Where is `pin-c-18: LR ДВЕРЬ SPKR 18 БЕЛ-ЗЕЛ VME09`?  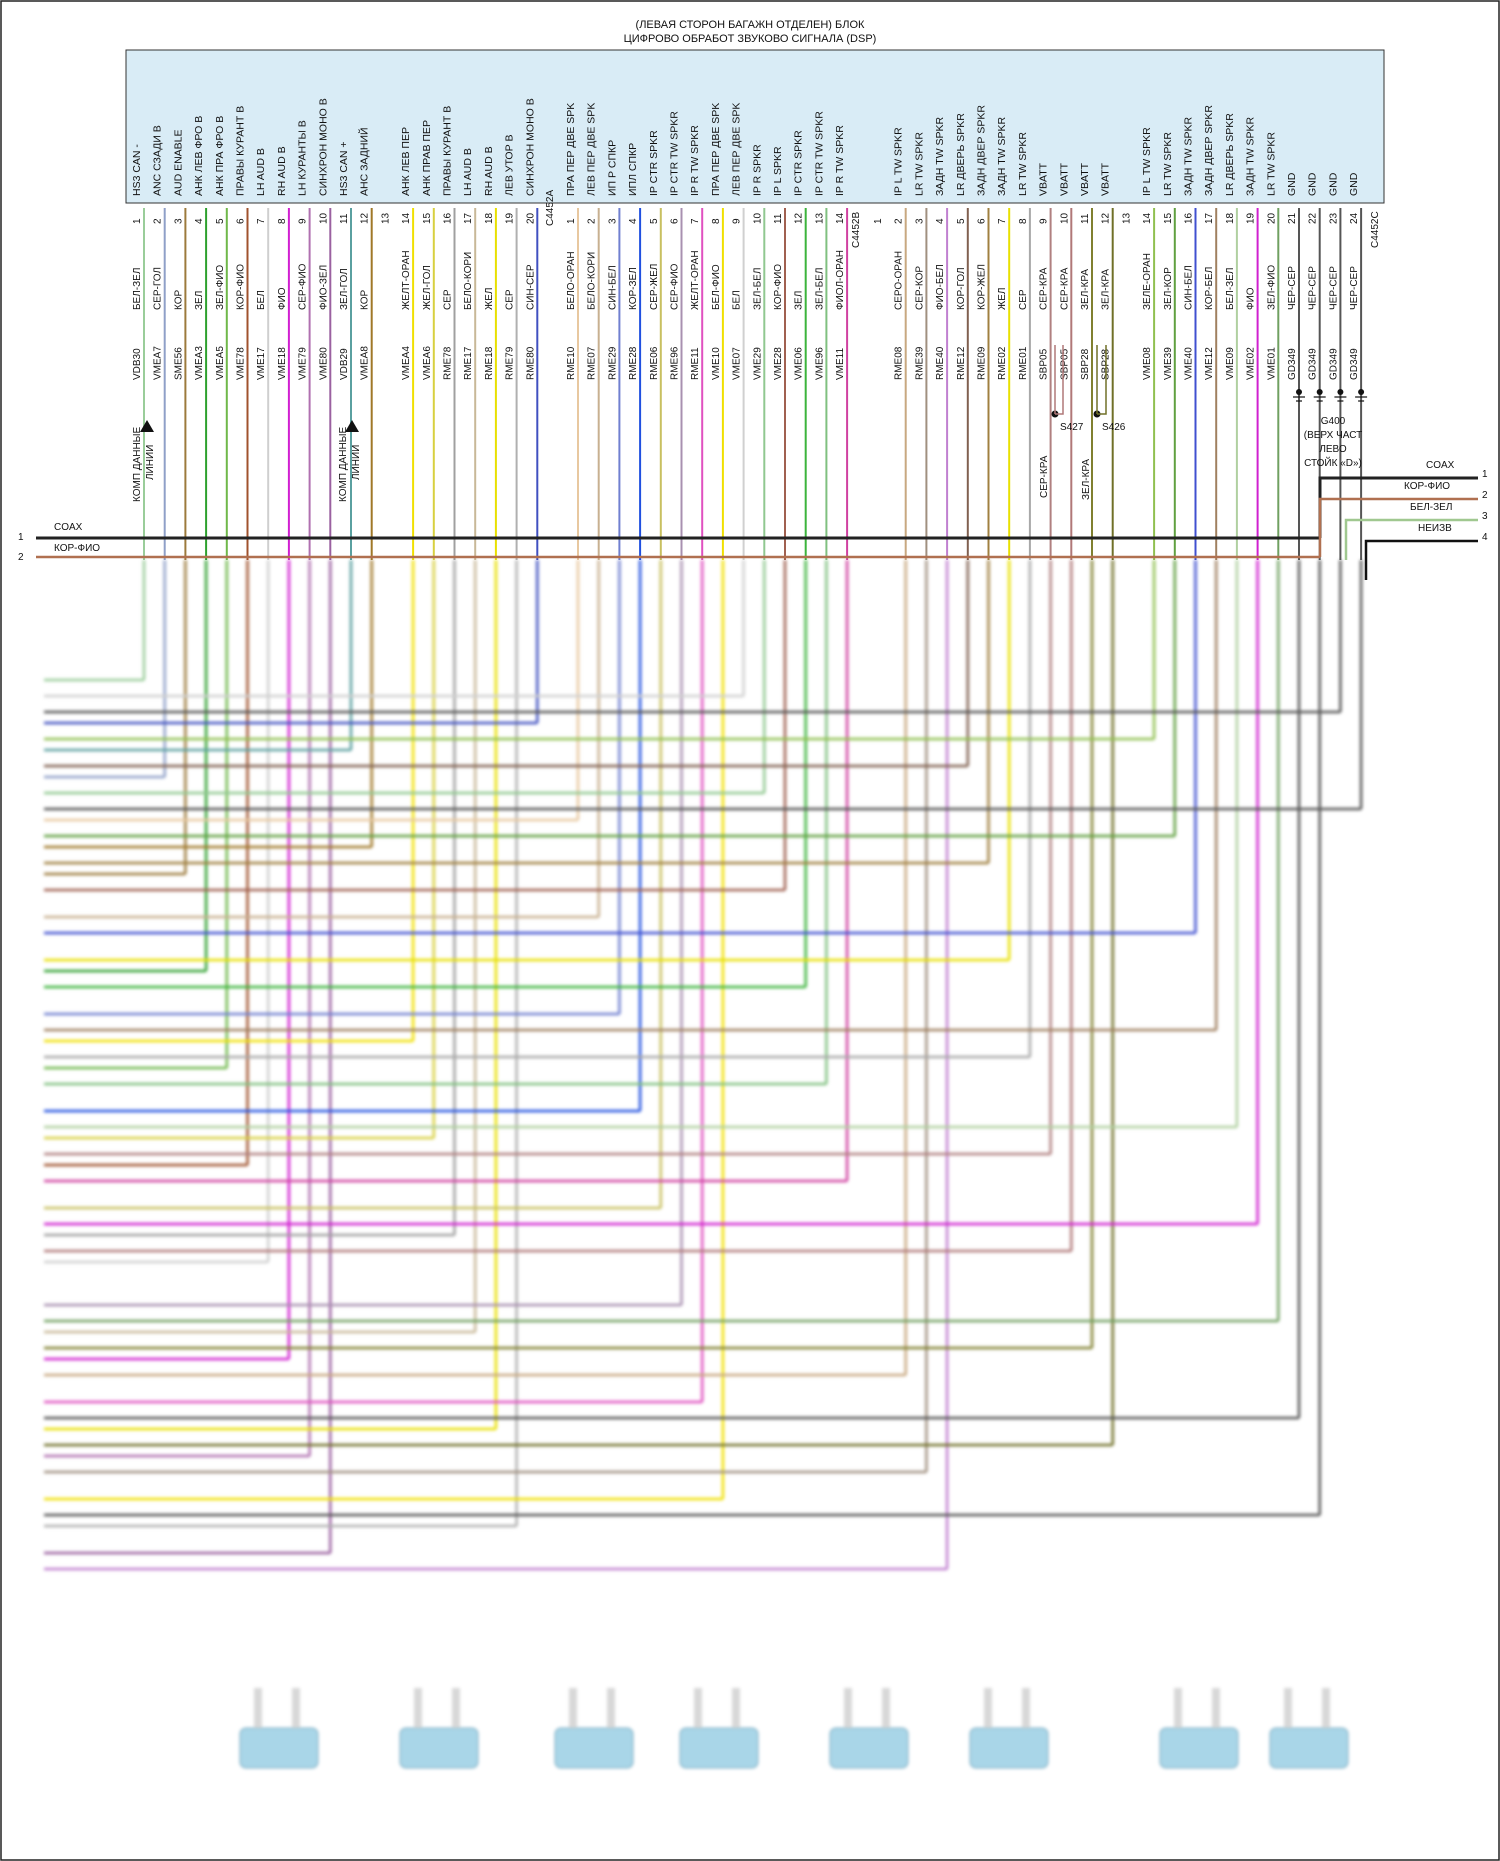 pin-c-18: LR ДВЕРЬ SPKR 18 БЕЛ-ЗЕЛ VME09 is located at coordinates (1230, 246).